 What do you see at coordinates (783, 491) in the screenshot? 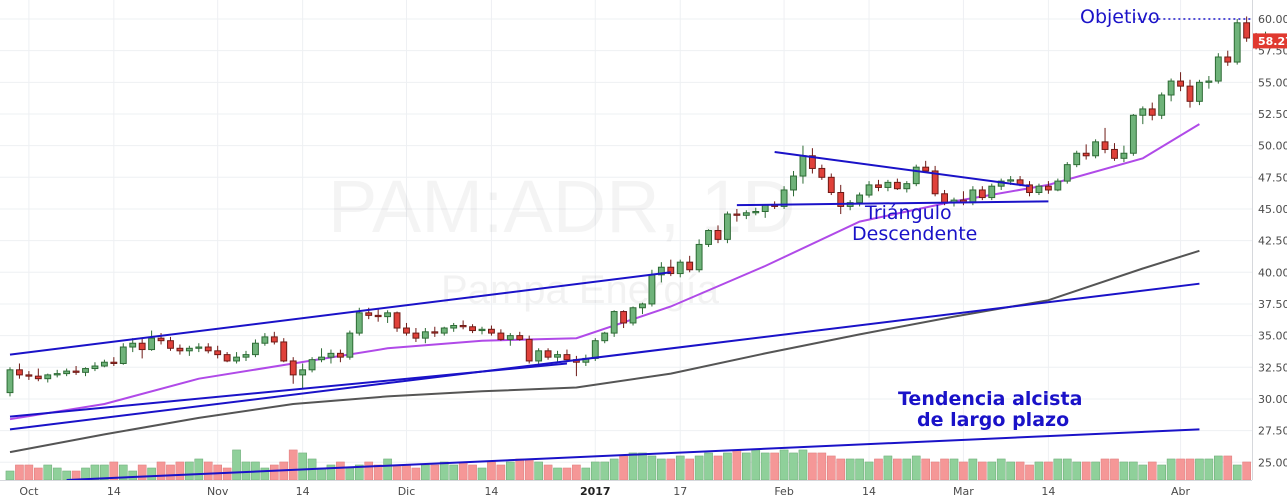
I see `x-tick-label: Feb` at bounding box center [783, 491].